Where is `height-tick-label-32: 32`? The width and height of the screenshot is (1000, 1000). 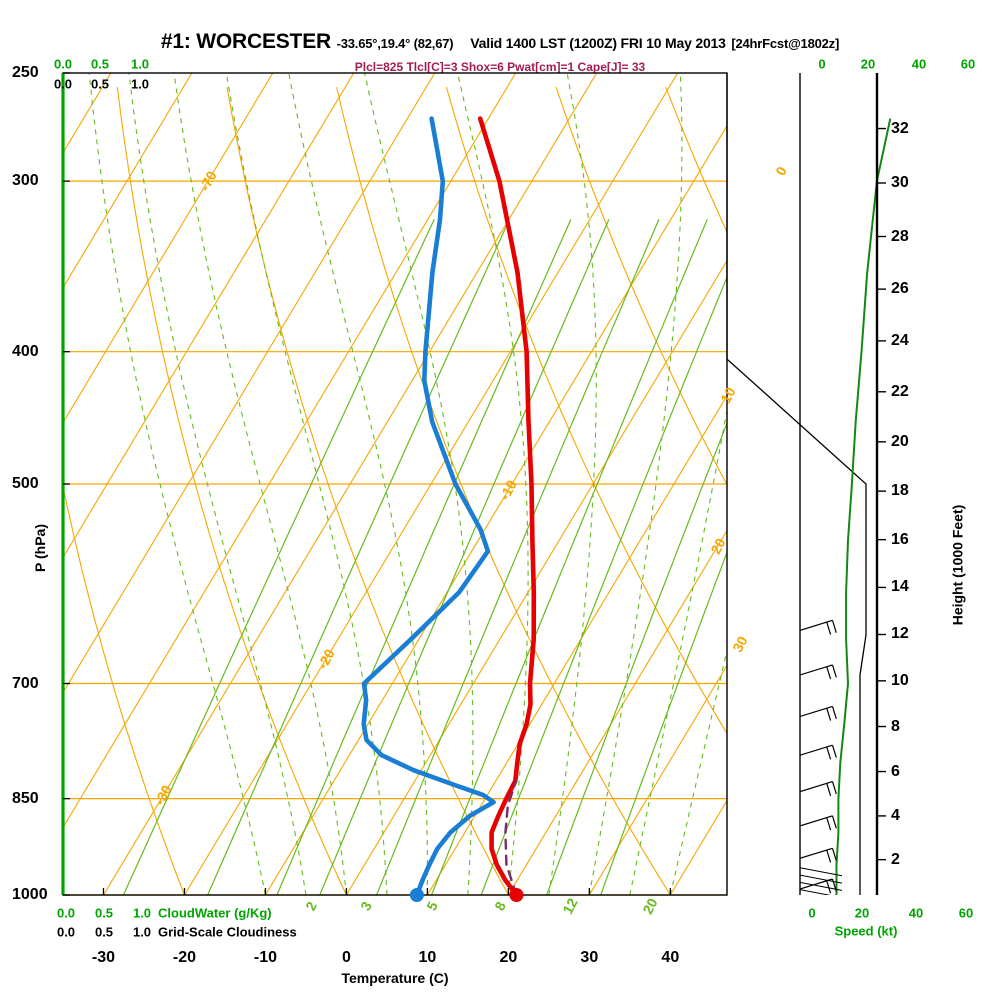 height-tick-label-32: 32 is located at coordinates (900, 128).